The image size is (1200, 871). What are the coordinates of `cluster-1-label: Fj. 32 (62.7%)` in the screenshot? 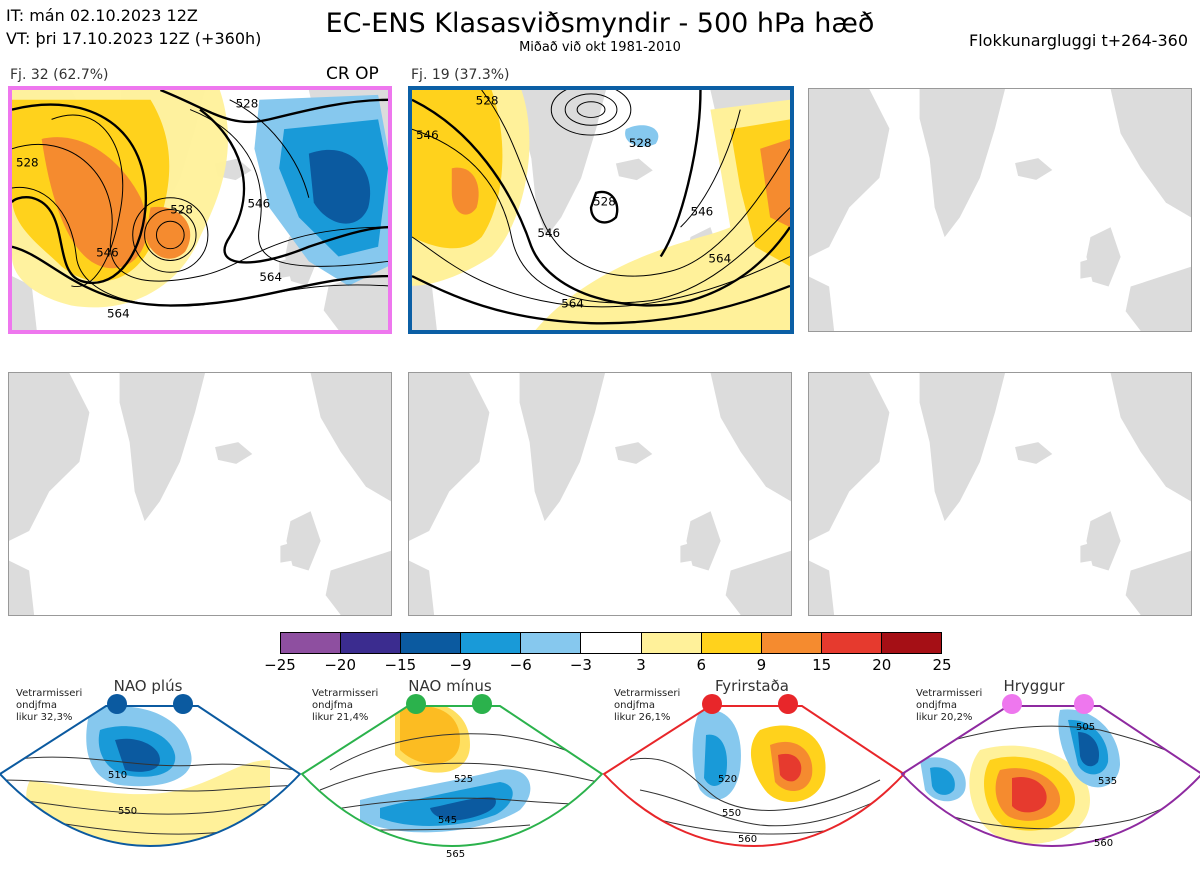 It's located at (59, 75).